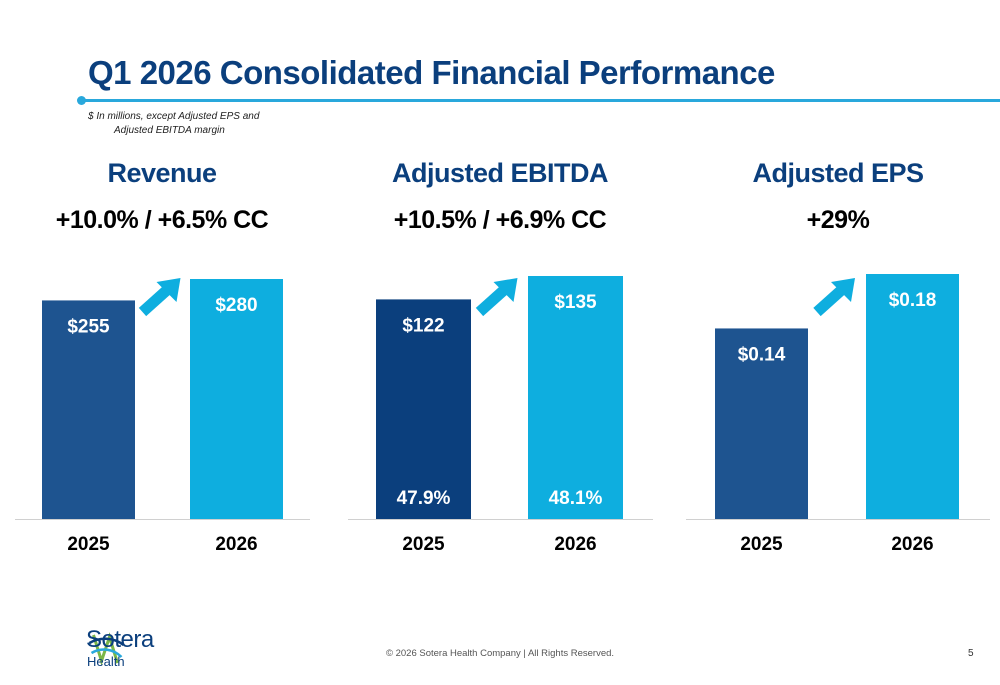  I want to click on panel-growth-eps: +29%, so click(838, 220).